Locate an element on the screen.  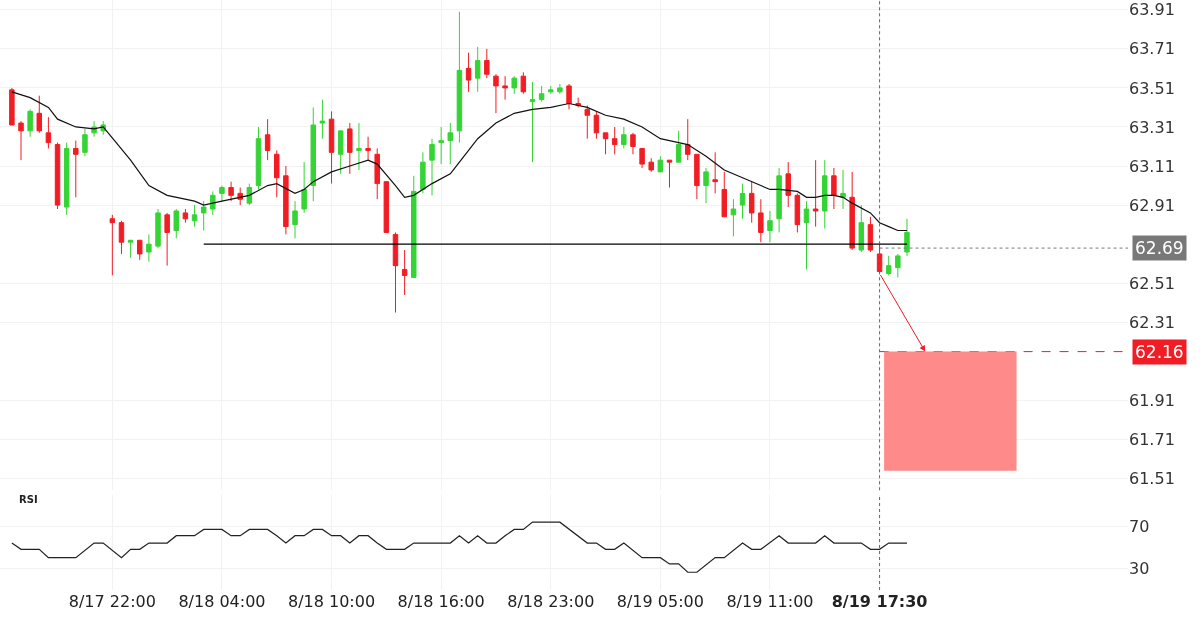
x-tick-label: 8/19 05:00 is located at coordinates (660, 601).